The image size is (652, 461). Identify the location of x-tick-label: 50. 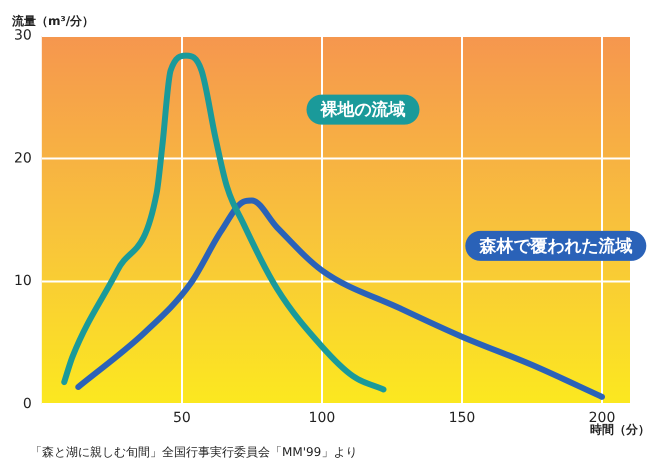
(181, 418).